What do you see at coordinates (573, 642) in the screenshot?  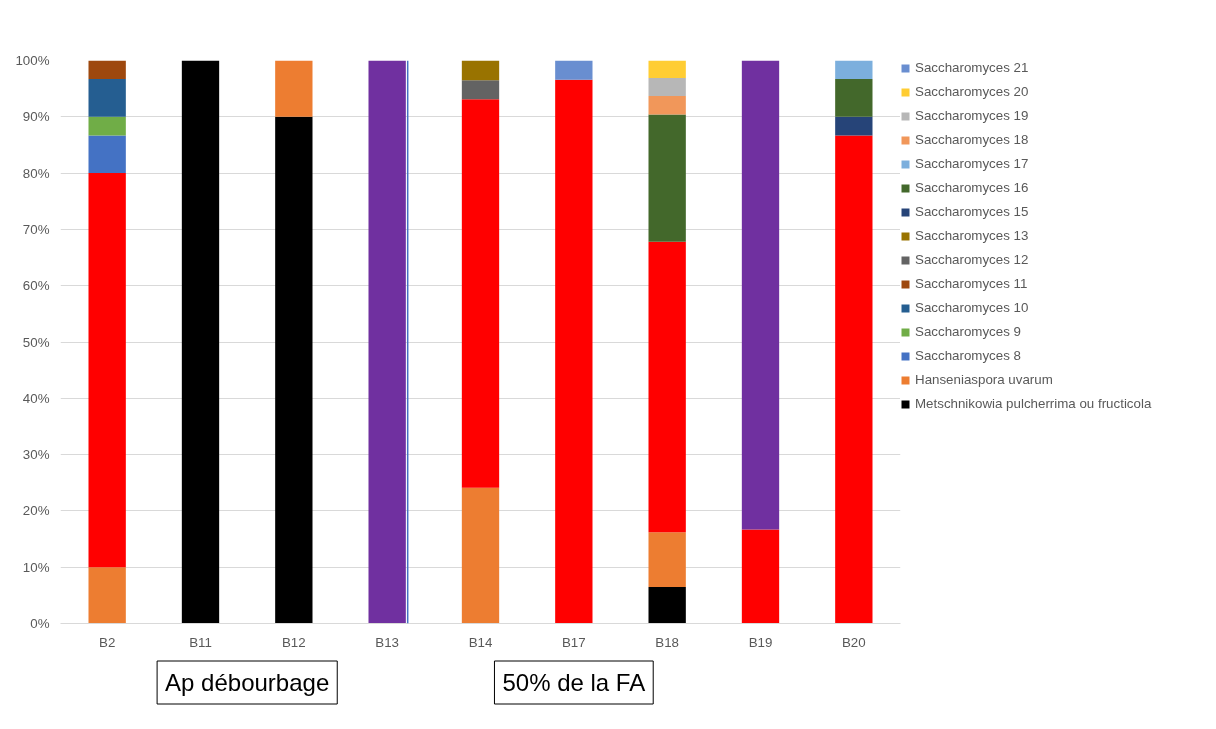 I see `x-tick-label: B17` at bounding box center [573, 642].